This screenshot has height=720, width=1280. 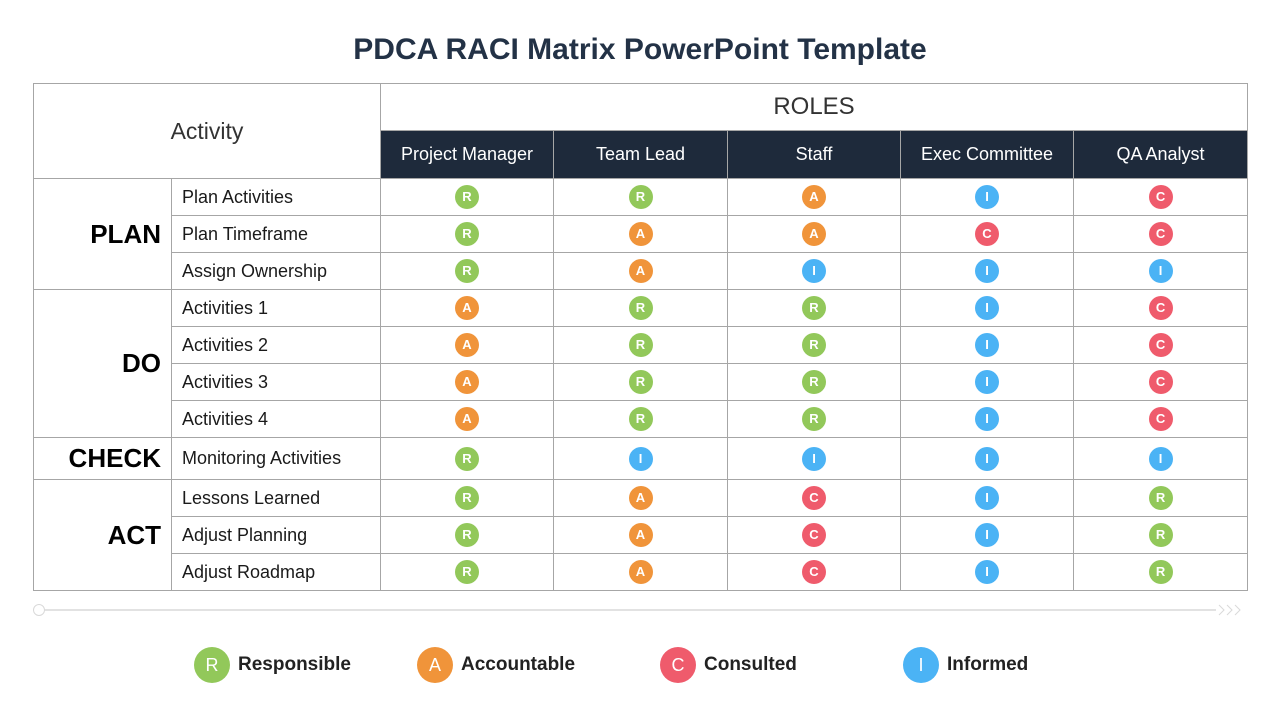 I want to click on legend-badge: C, so click(x=678, y=665).